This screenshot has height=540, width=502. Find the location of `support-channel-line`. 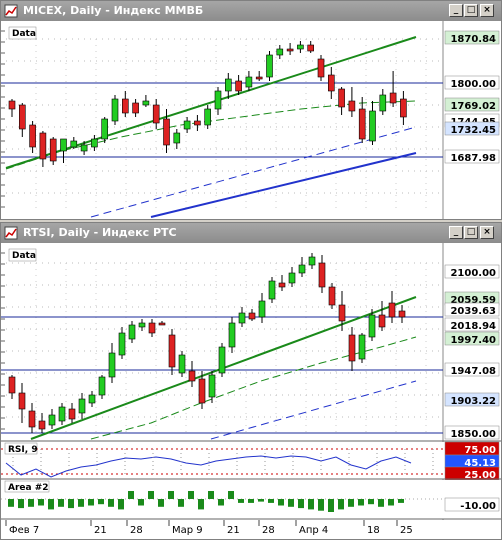

support-channel-line is located at coordinates (283, 185).